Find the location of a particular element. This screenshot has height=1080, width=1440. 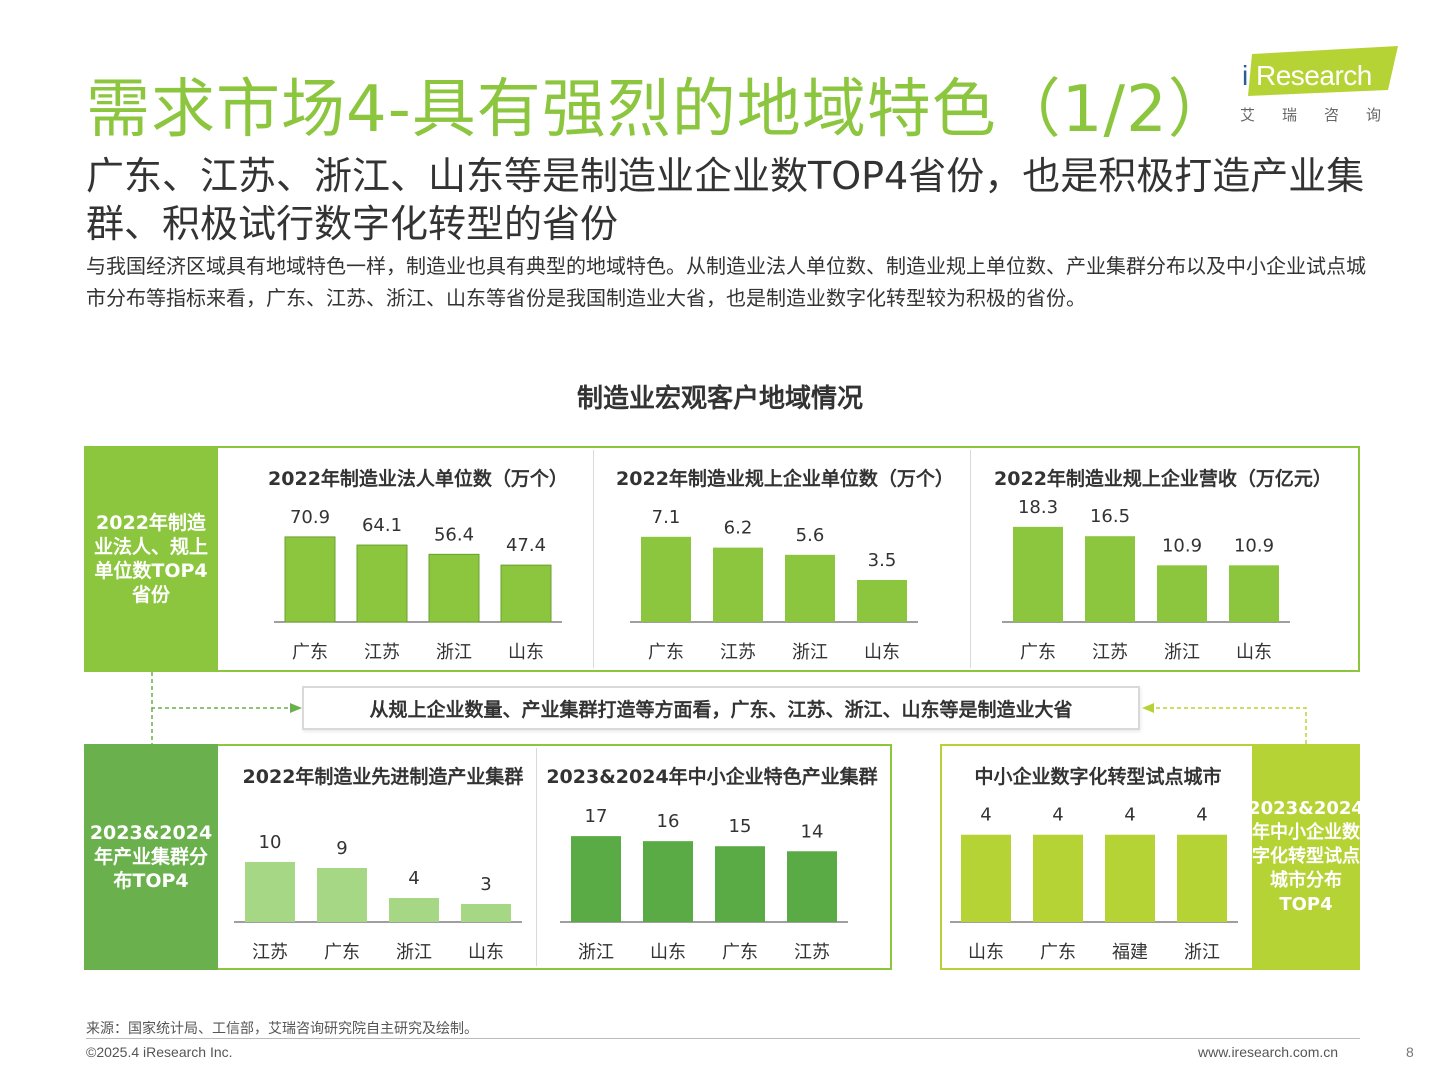

bar-value-label: 14 is located at coordinates (812, 831).